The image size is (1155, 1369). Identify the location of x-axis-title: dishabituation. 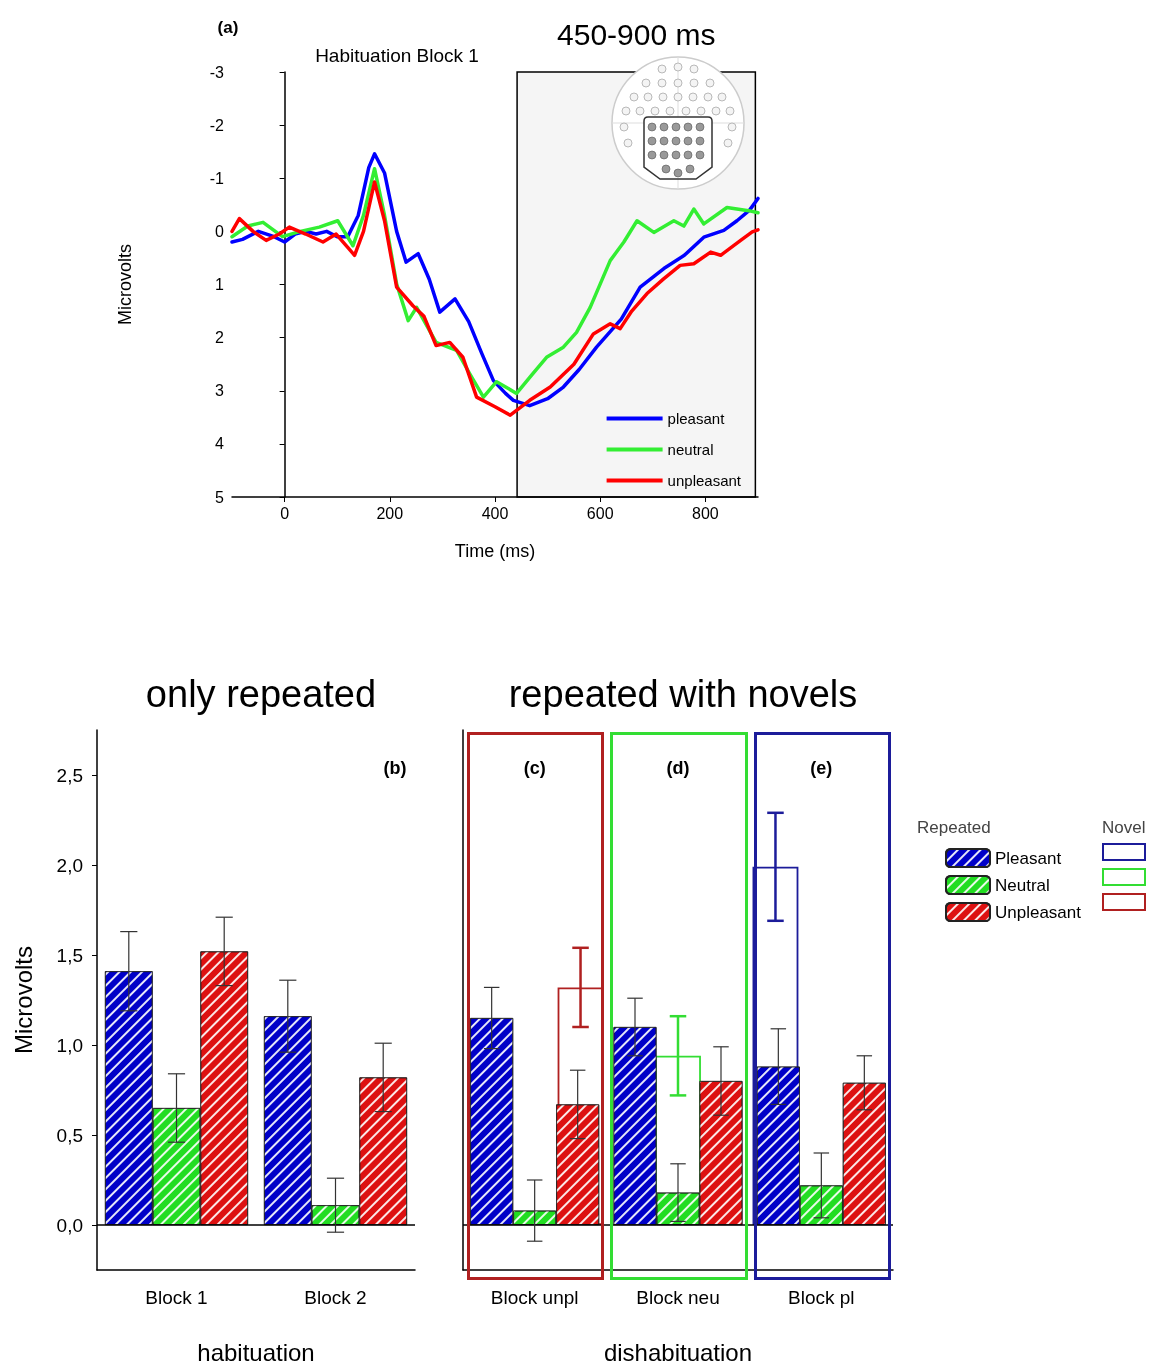
(678, 1352).